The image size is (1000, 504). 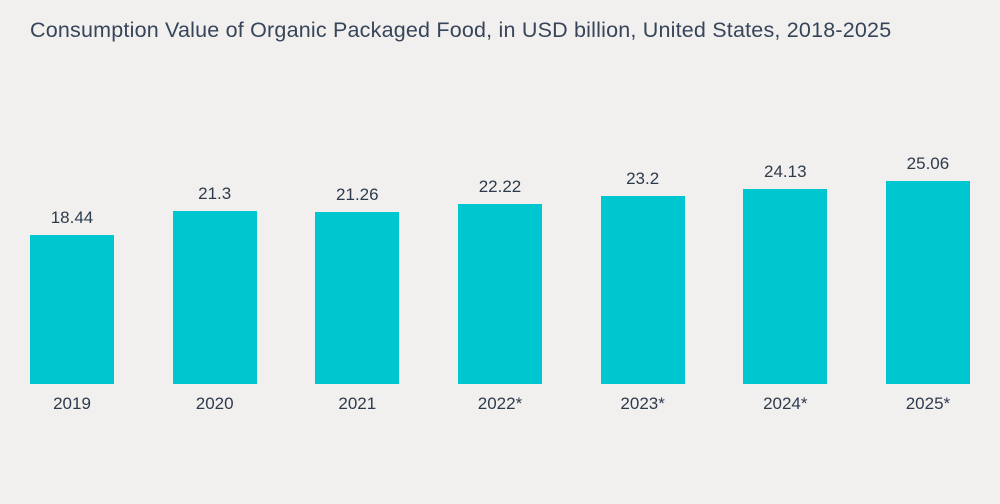 I want to click on bar-group: 21.3 2020, so click(x=214, y=299).